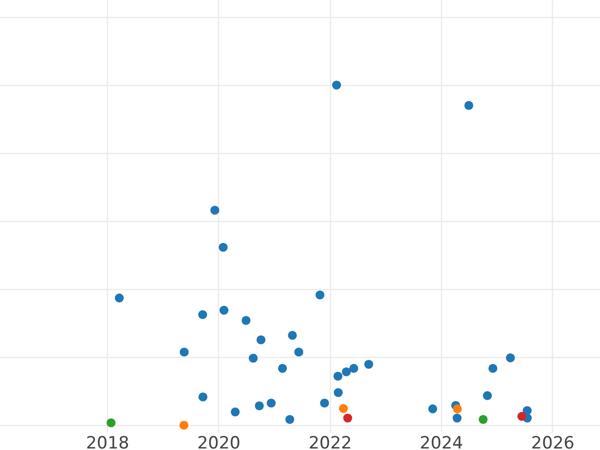  Describe the element at coordinates (552, 442) in the screenshot. I see `x-tick-label: 2026` at that location.